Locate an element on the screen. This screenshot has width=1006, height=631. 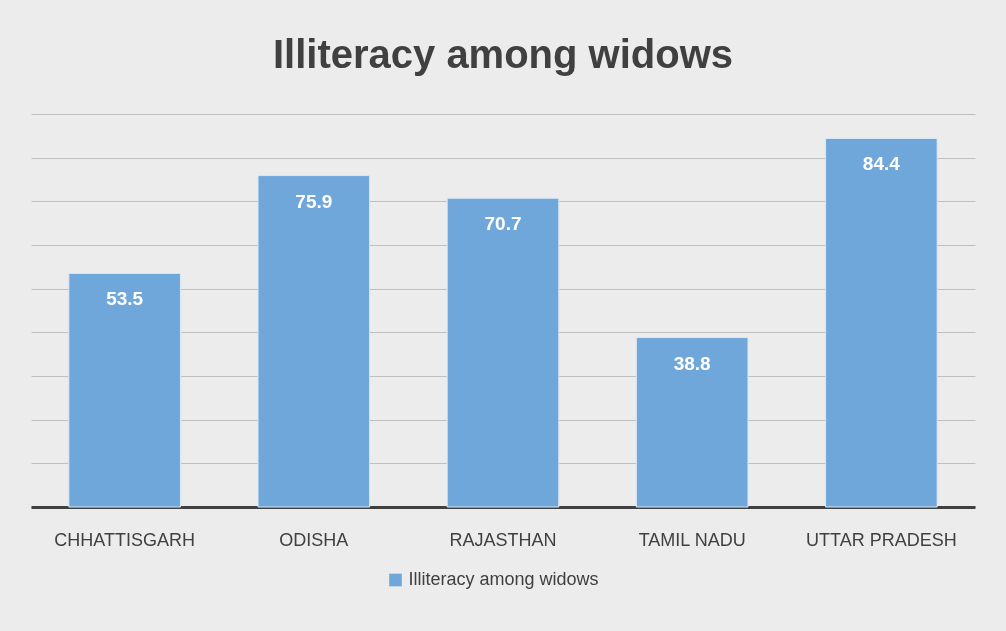
x-tick-label: CHHATTISGARH is located at coordinates (124, 539).